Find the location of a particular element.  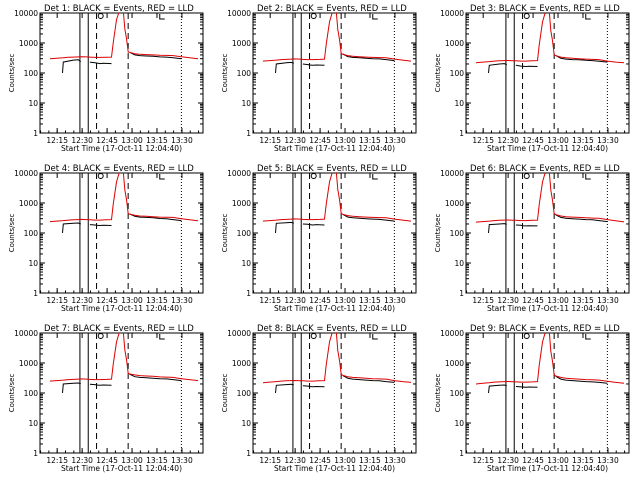

panel-title: Det 8: BLACK = Events, RED = LLD is located at coordinates (332, 329).